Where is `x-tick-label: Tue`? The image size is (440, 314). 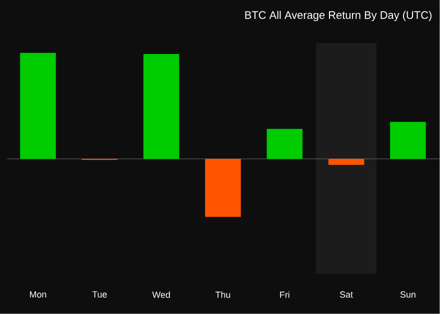 x-tick-label: Tue is located at coordinates (99, 294).